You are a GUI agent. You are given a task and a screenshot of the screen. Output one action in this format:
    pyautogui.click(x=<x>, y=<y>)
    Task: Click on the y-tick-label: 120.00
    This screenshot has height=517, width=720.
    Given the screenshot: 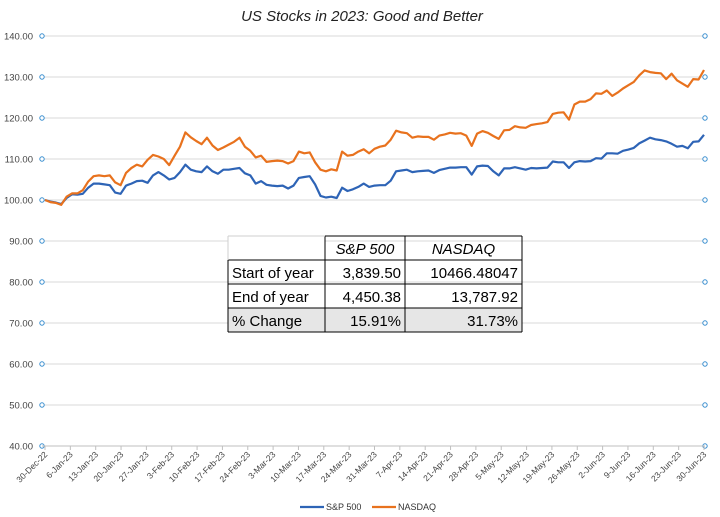 What is the action you would take?
    pyautogui.click(x=18, y=119)
    